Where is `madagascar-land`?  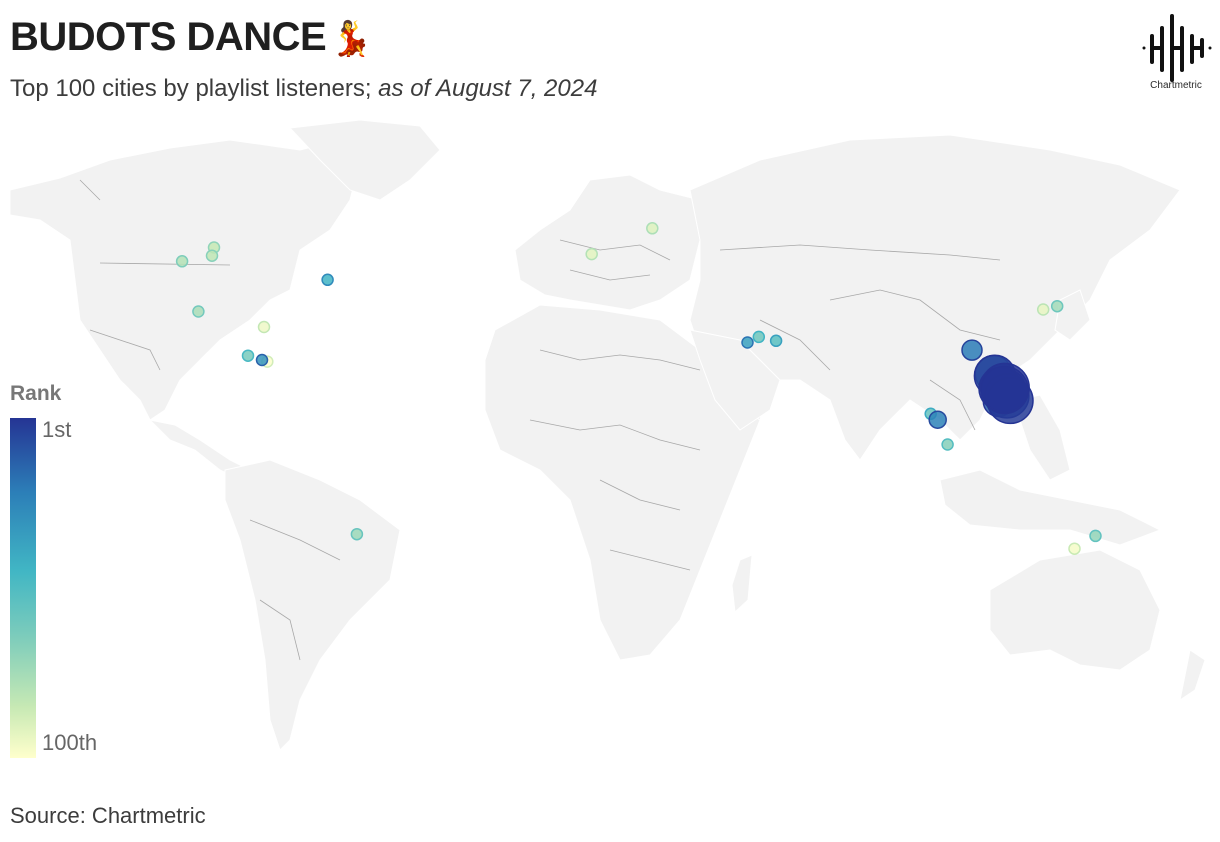 madagascar-land is located at coordinates (742, 584).